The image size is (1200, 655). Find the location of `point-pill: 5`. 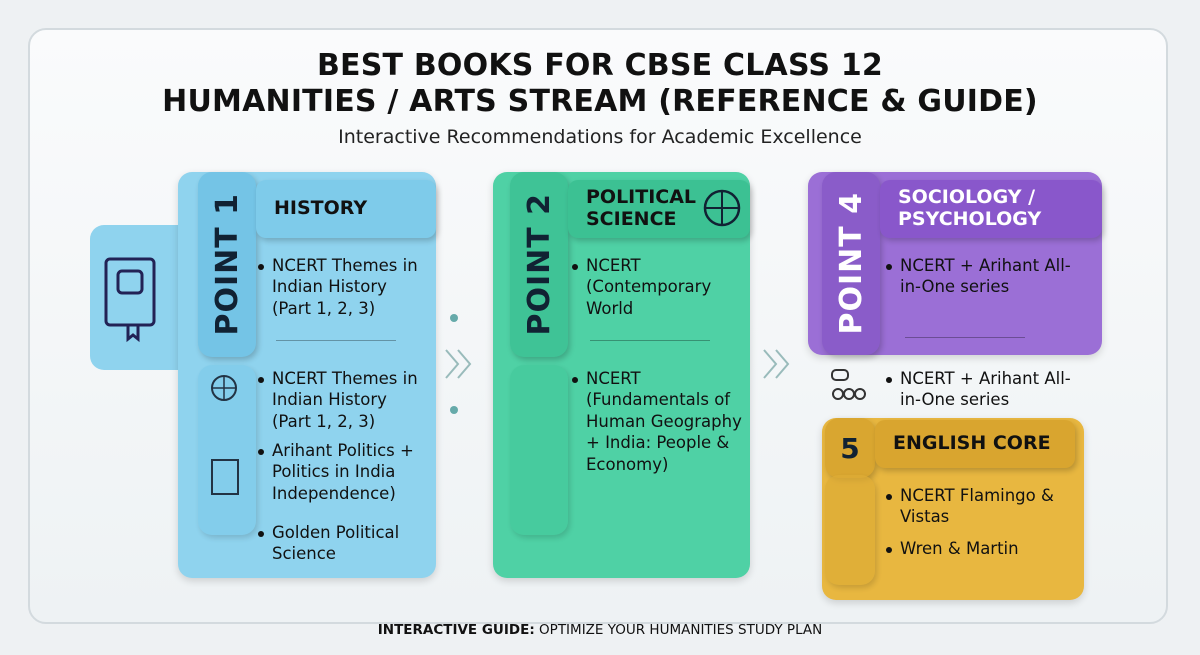

point-pill: 5 is located at coordinates (850, 448).